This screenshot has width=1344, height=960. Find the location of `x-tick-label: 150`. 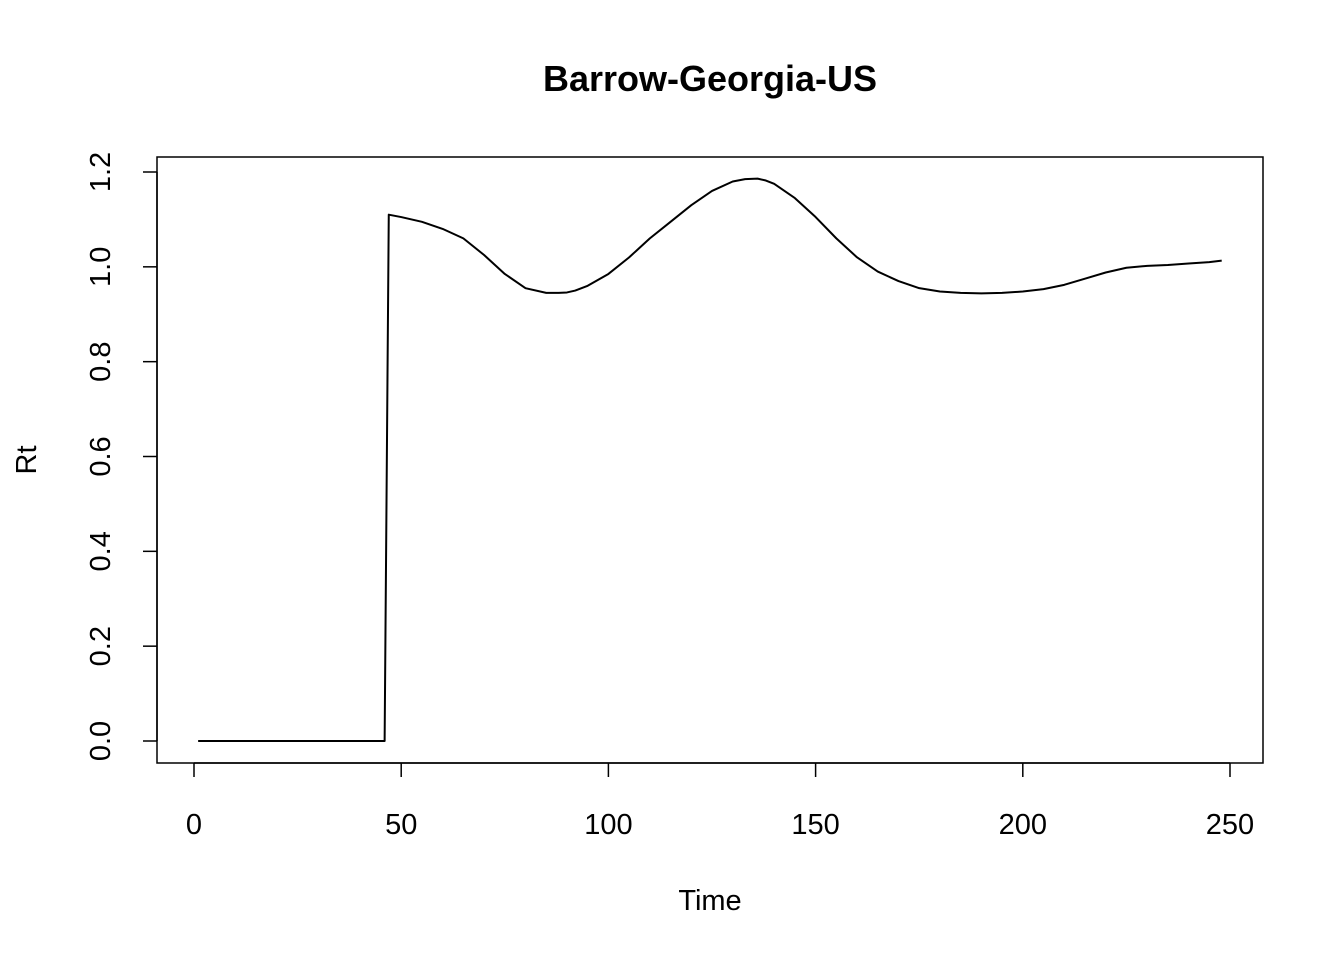

x-tick-label: 150 is located at coordinates (815, 825).